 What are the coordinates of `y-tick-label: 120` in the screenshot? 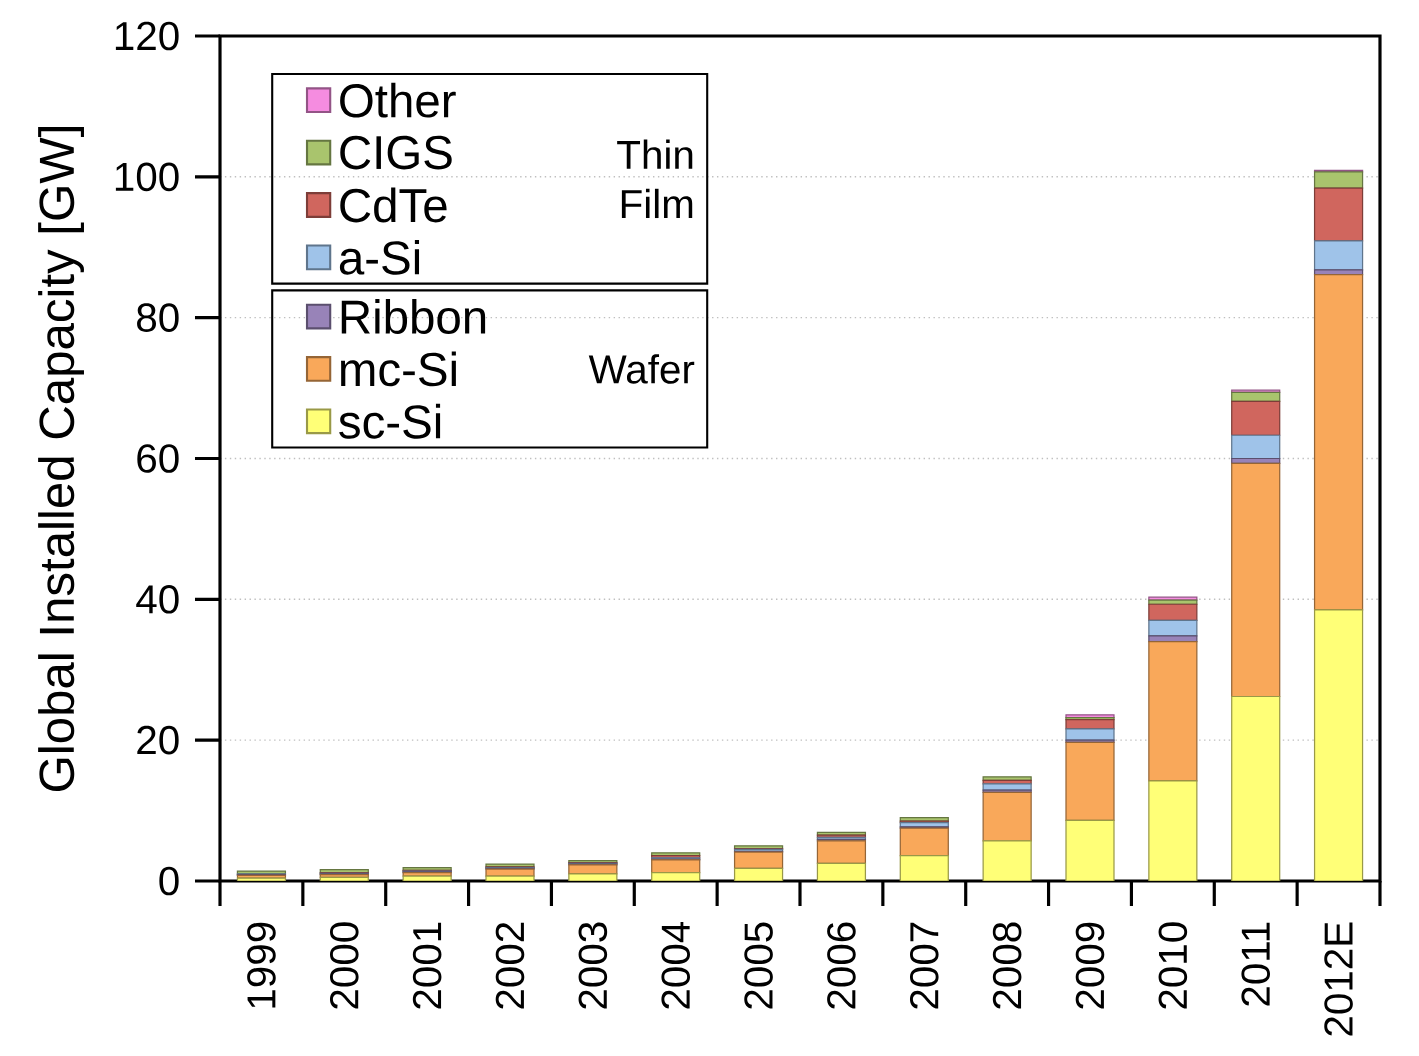 It's located at (147, 36).